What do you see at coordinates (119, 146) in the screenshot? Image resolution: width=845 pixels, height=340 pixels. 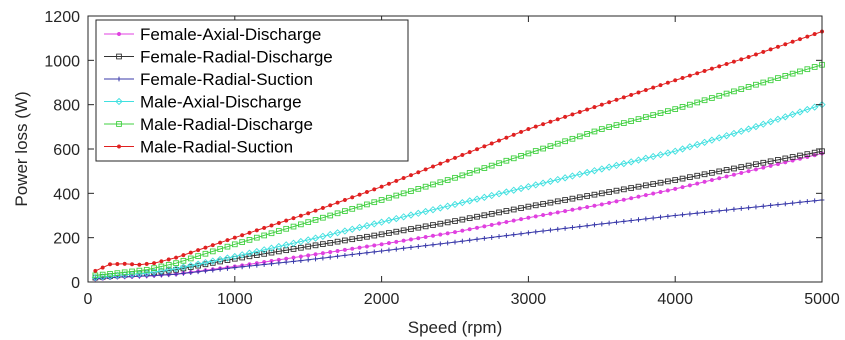 I see `legend-male-radial-suction-swatch-marker` at bounding box center [119, 146].